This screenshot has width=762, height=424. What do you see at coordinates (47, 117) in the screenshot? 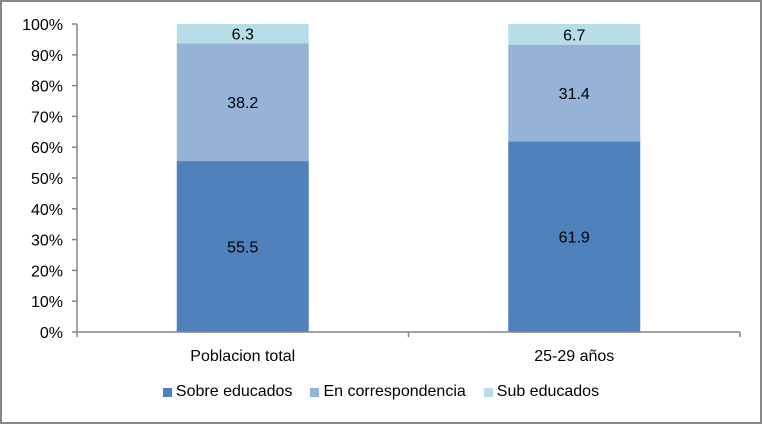
I see `y-tick-label: 70%` at bounding box center [47, 117].